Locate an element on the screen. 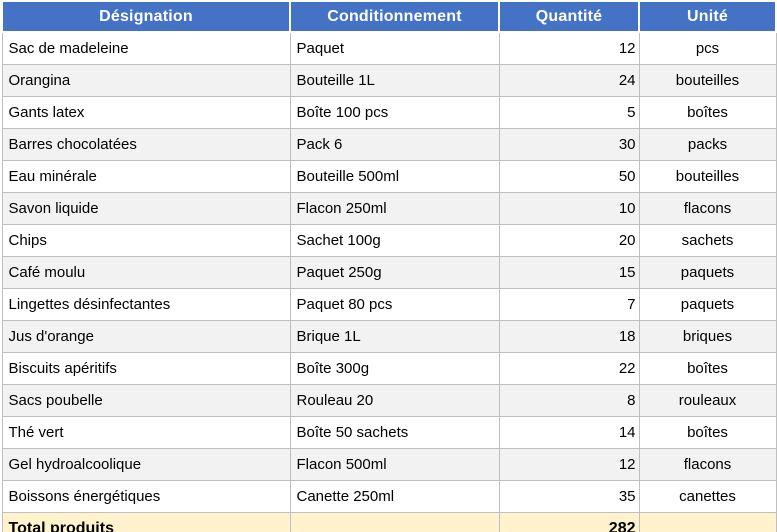 Image resolution: width=777 pixels, height=532 pixels. cell-designation: Gants latex is located at coordinates (146, 112).